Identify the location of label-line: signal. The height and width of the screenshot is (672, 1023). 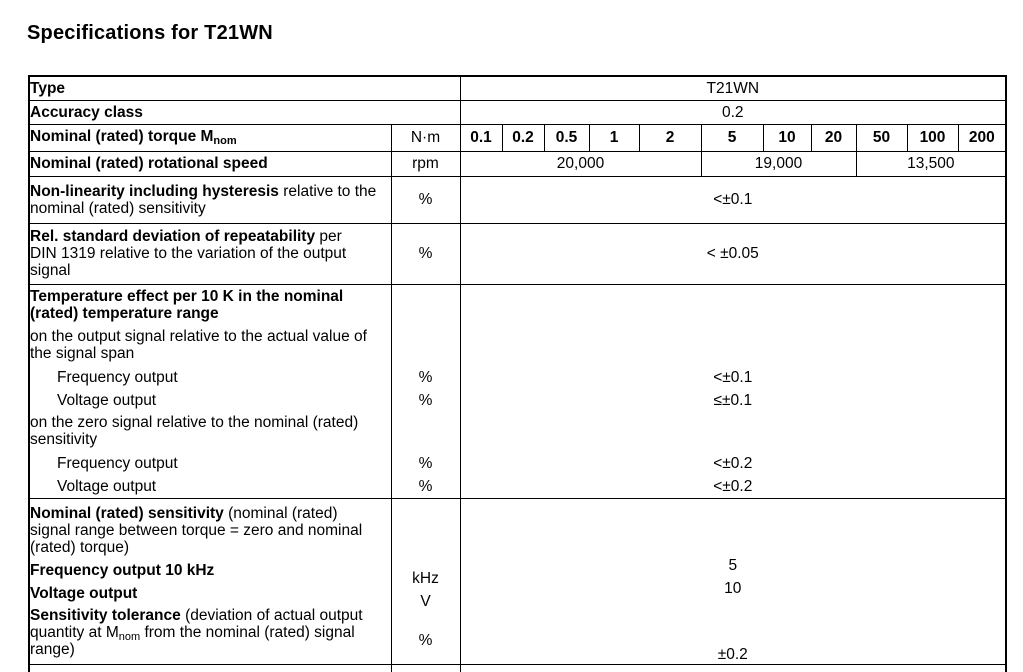
(50, 270).